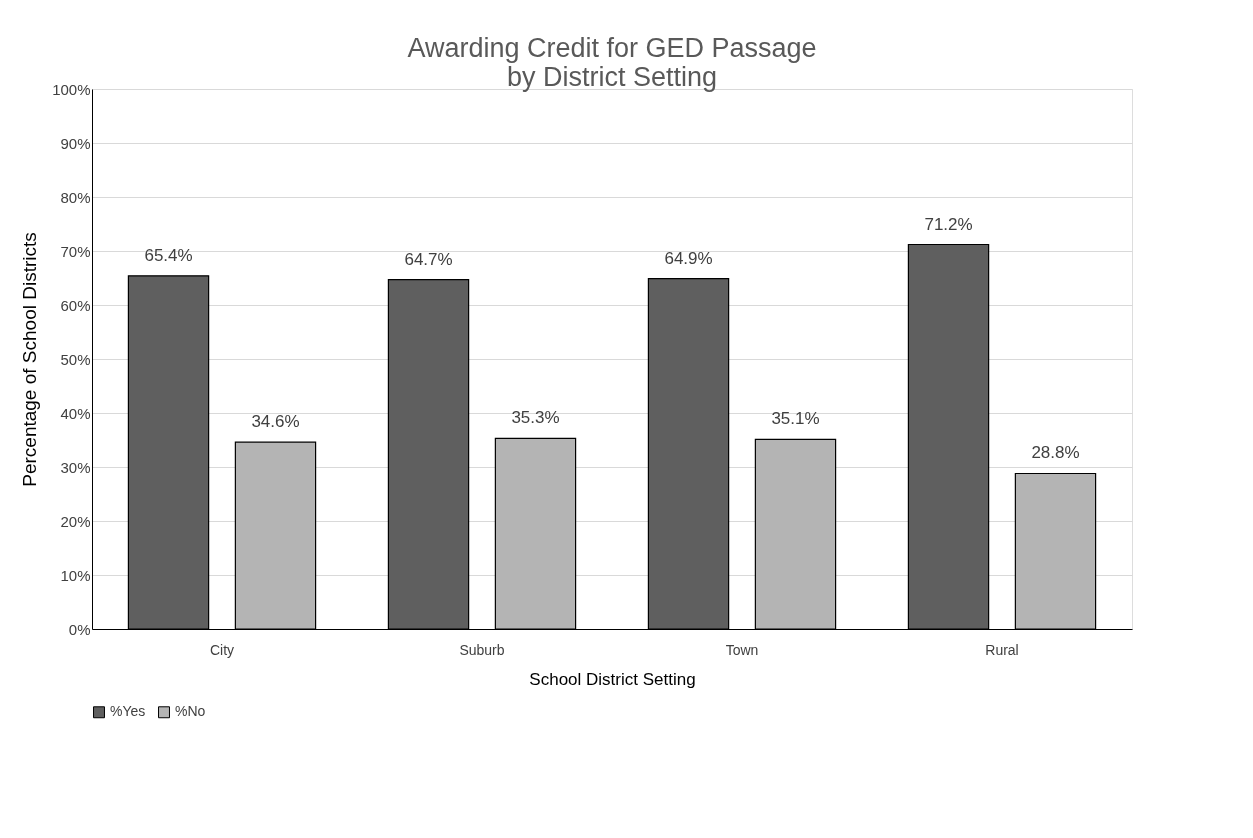  I want to click on y-tick-label: 100%, so click(71, 89).